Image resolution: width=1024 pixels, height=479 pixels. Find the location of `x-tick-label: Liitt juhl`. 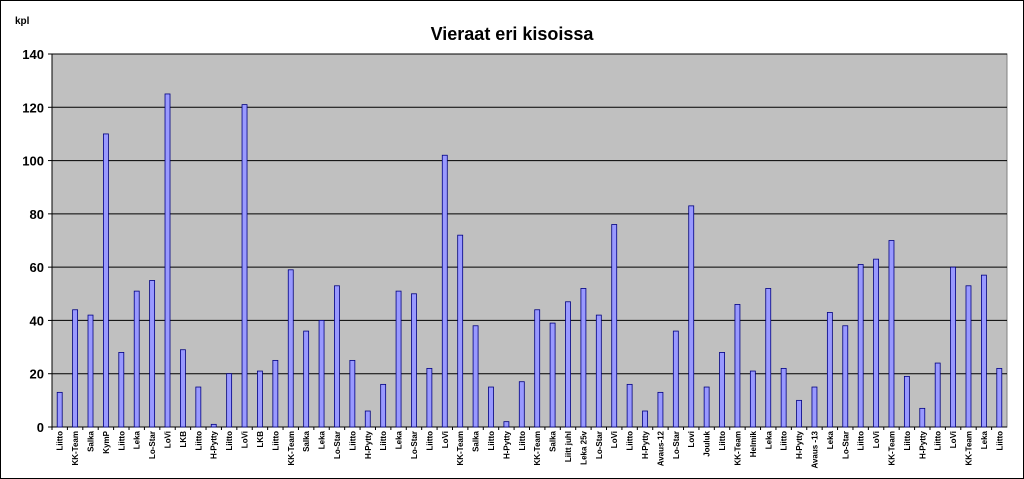

x-tick-label: Liitt juhl is located at coordinates (568, 446).